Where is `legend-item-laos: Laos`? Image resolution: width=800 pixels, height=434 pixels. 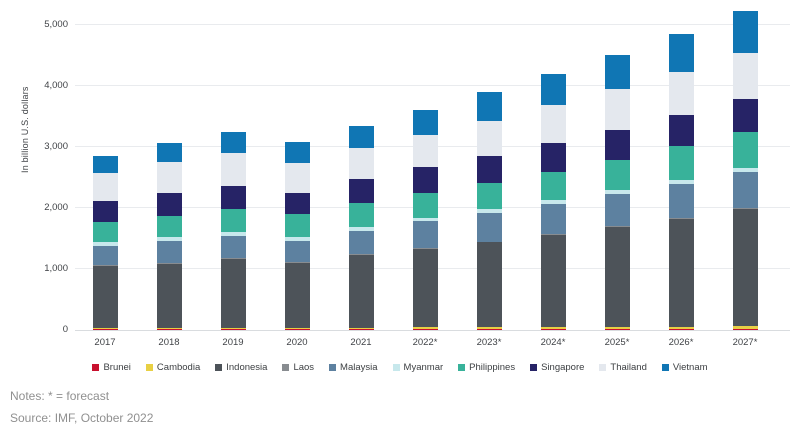
legend-item-laos: Laos is located at coordinates (298, 367).